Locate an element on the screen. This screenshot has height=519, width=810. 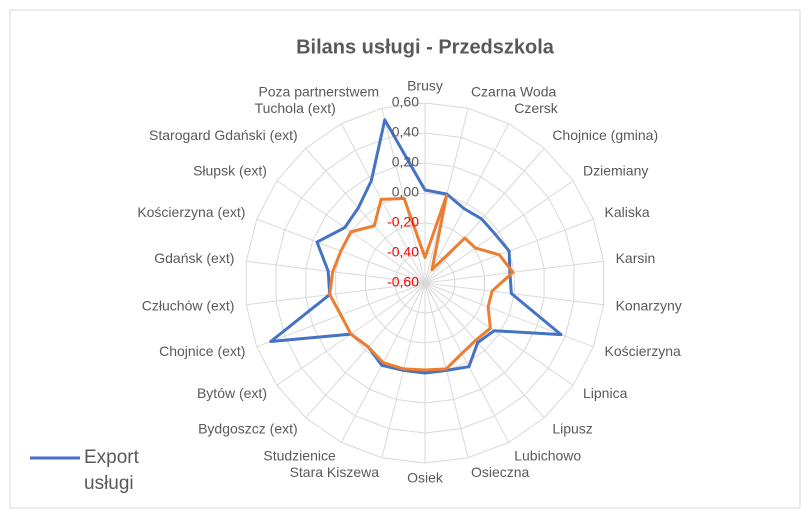
category-label: Bydgoszcz (ext) is located at coordinates (248, 428).